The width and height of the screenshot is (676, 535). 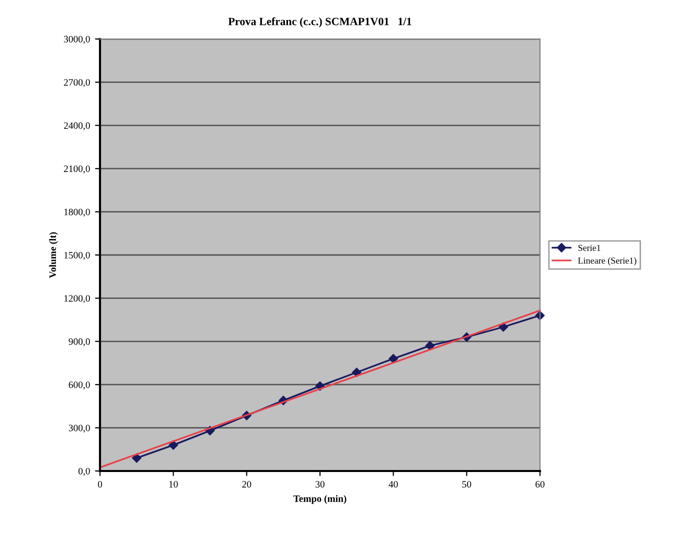 What do you see at coordinates (607, 261) in the screenshot?
I see `legend-label: Lineare (Serie1)` at bounding box center [607, 261].